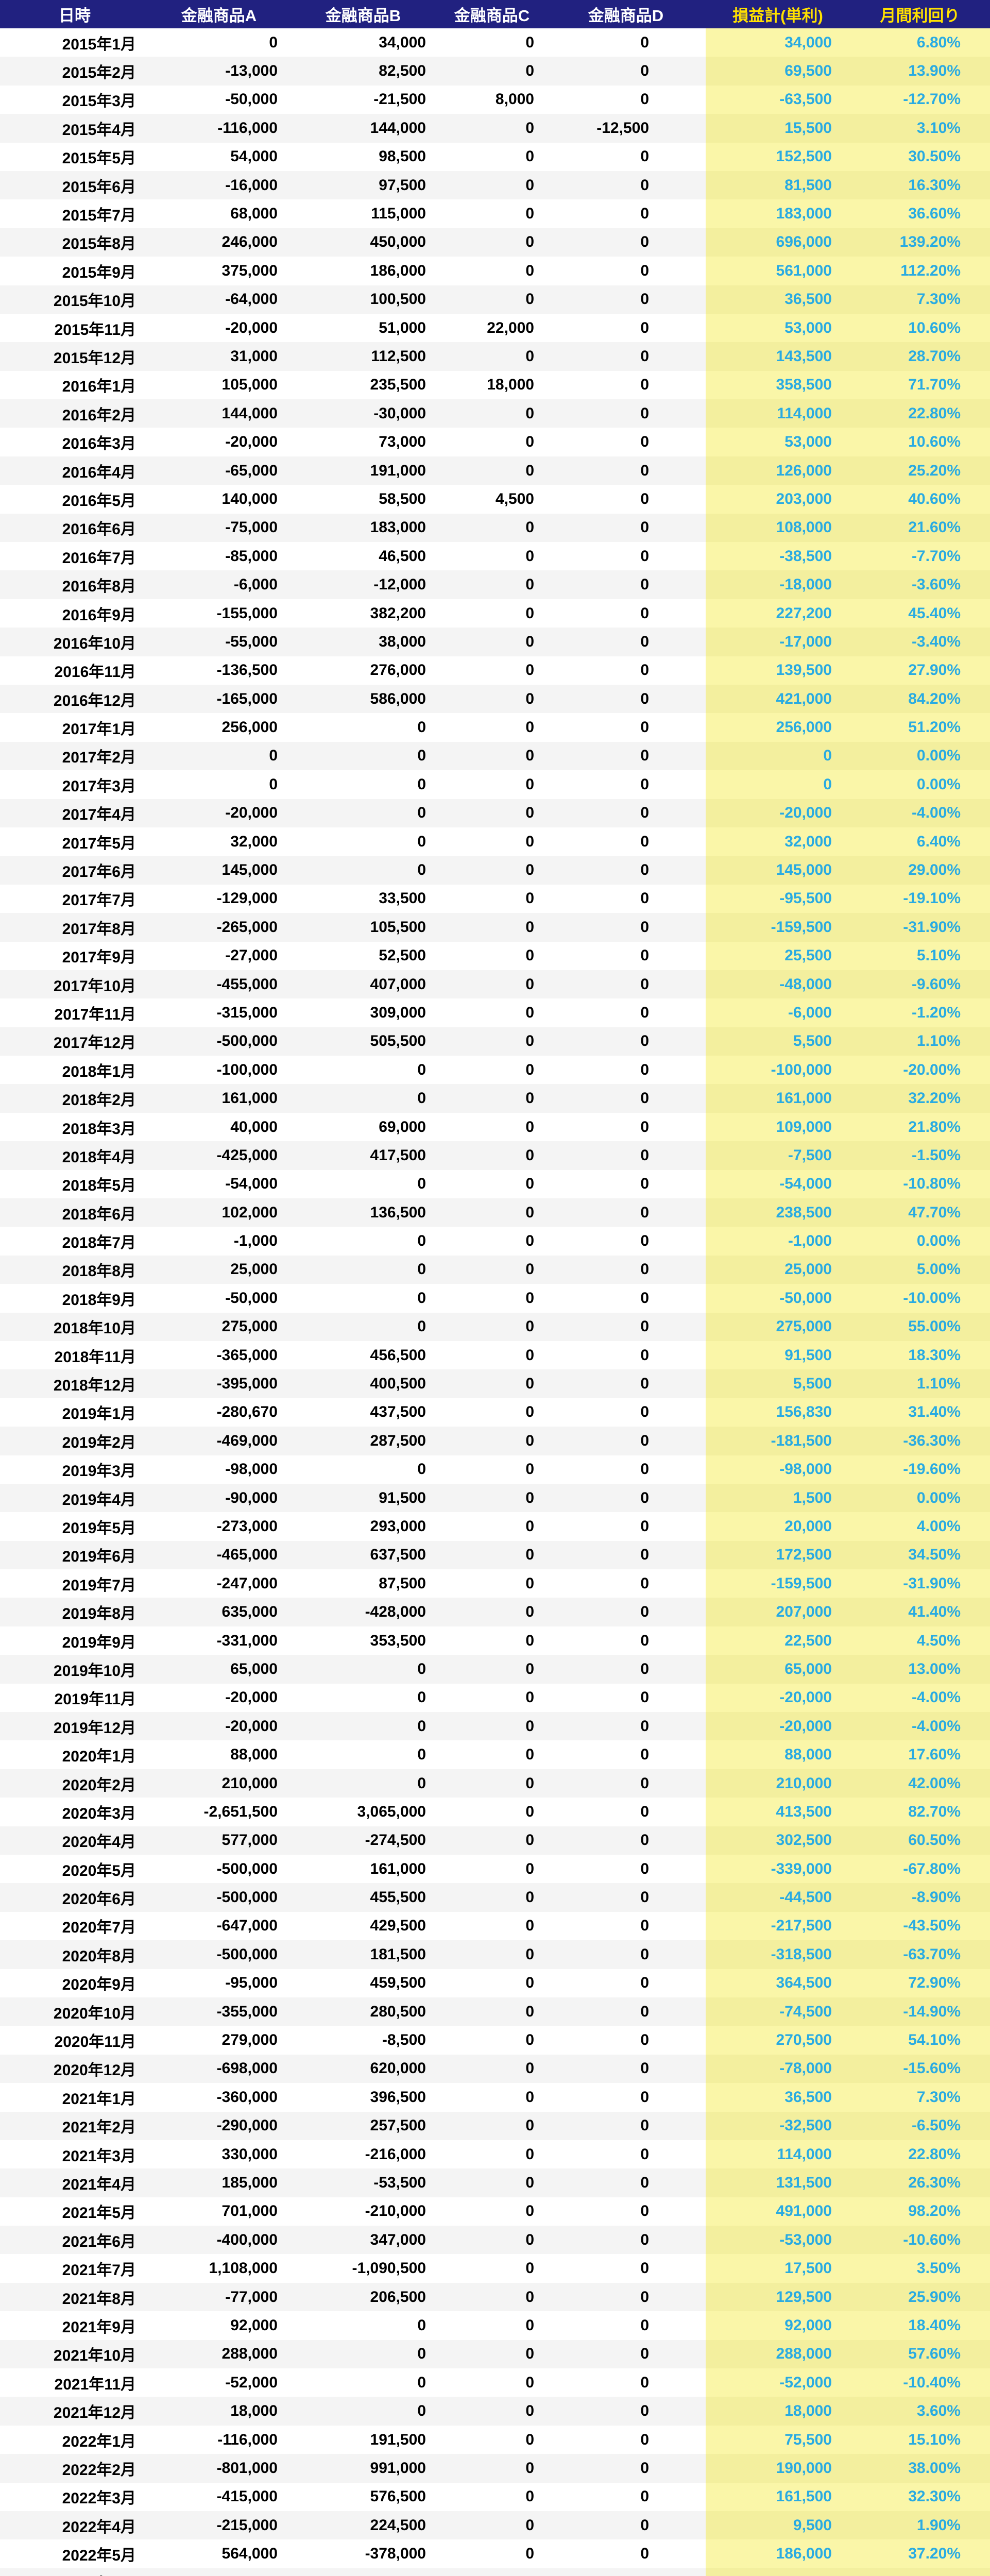 This screenshot has height=2576, width=990. What do you see at coordinates (778, 2411) in the screenshot?
I see `total-pl-cell: 18,000` at bounding box center [778, 2411].